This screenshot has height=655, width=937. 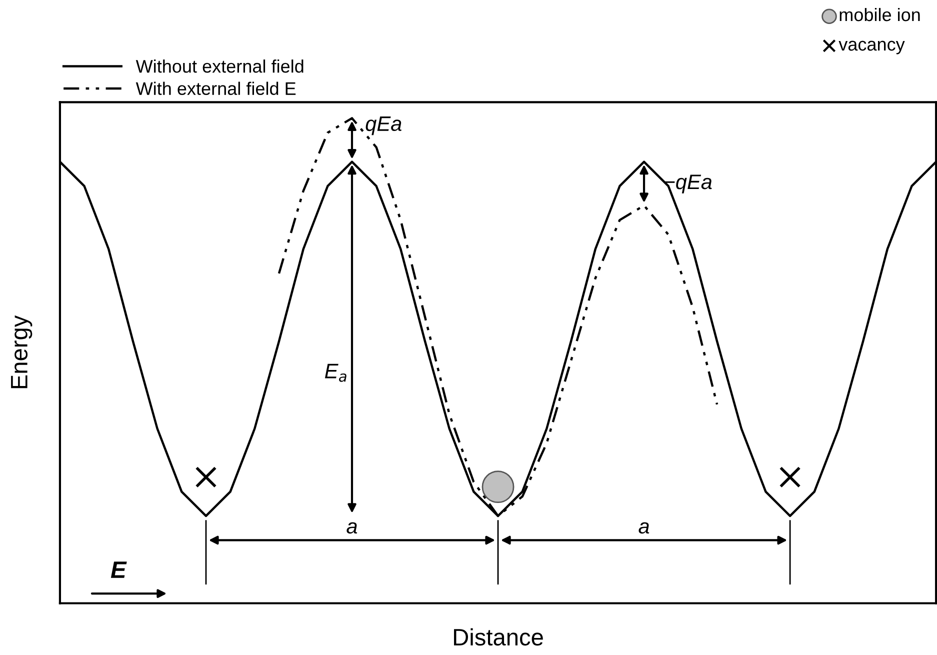 What do you see at coordinates (498, 637) in the screenshot?
I see `x-axis-title: Distance` at bounding box center [498, 637].